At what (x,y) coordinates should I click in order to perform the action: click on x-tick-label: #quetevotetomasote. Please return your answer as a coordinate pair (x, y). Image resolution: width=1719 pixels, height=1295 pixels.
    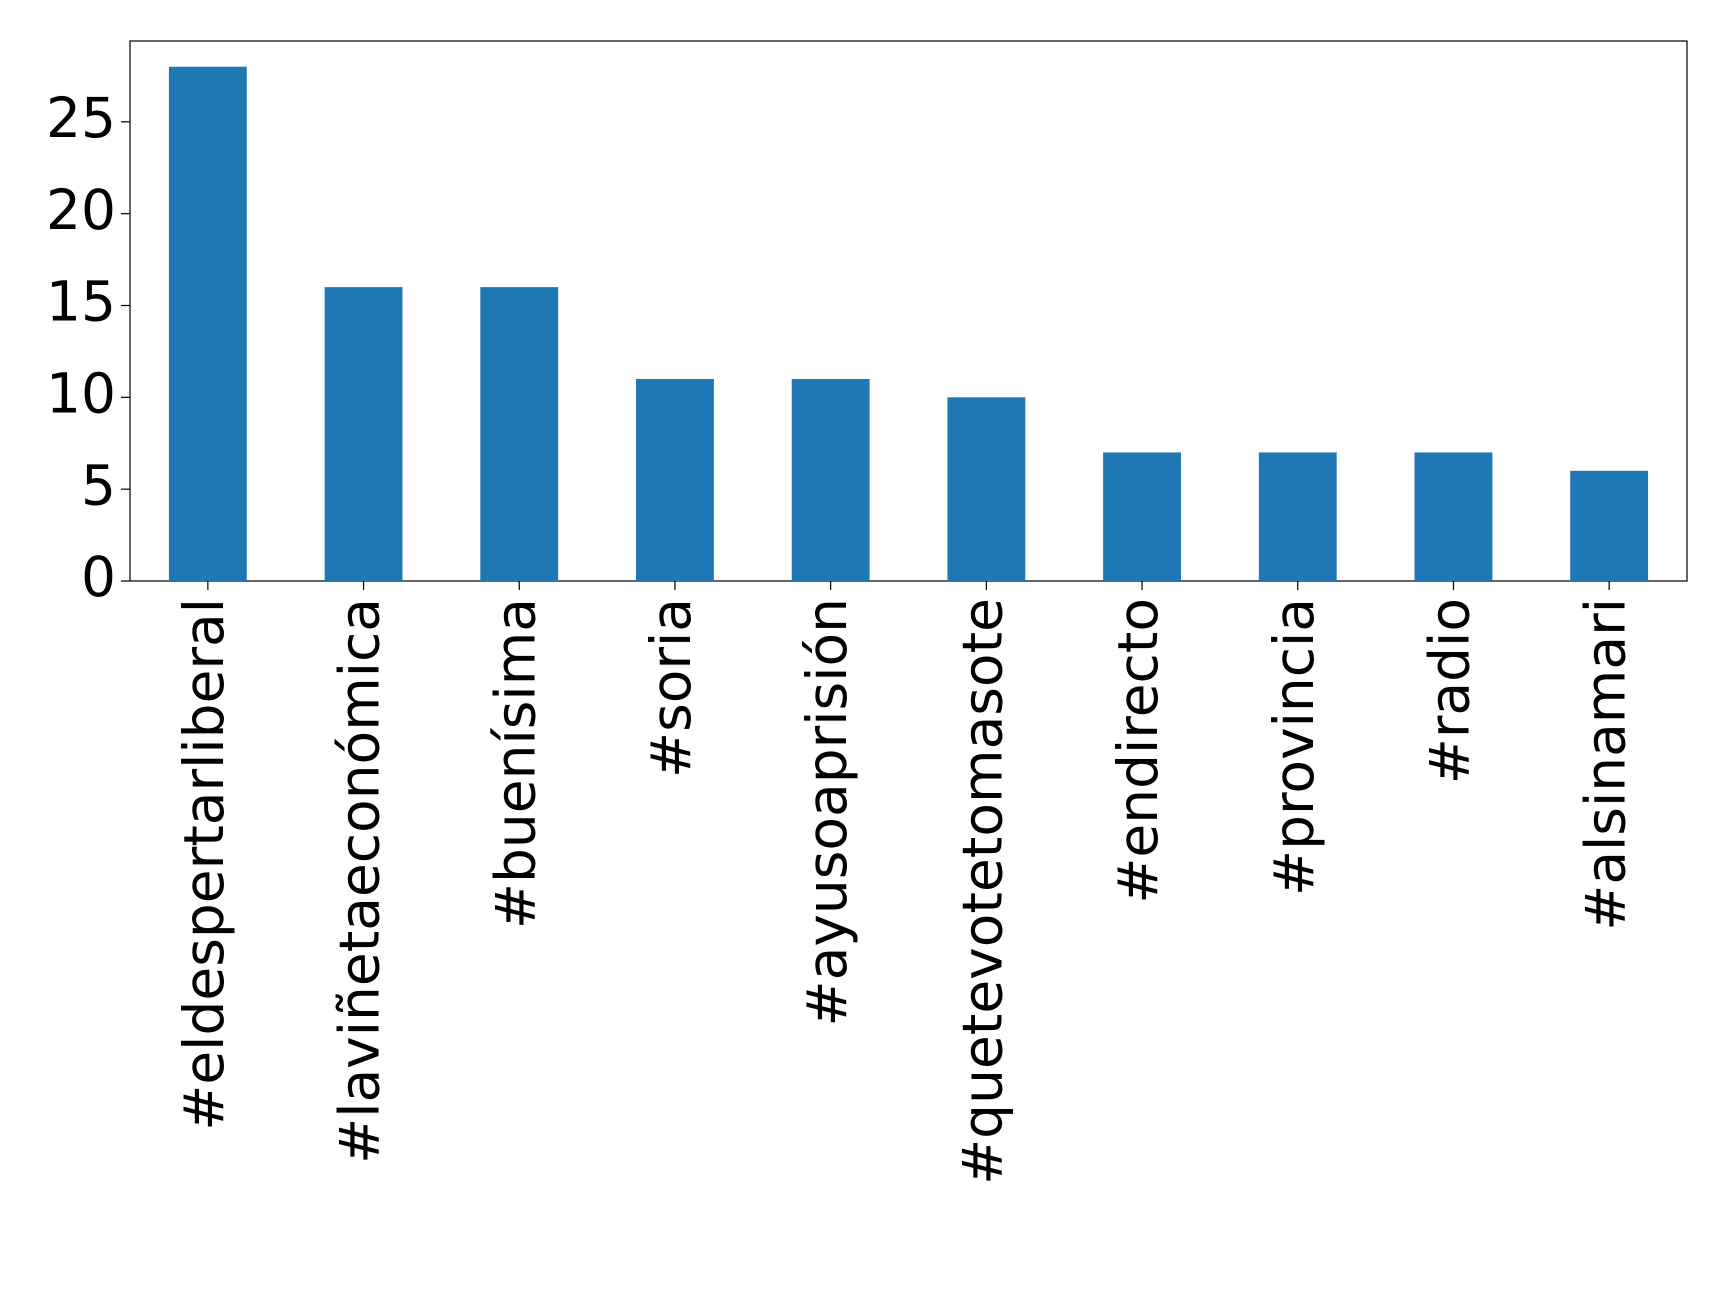
    Looking at the image, I should click on (982, 891).